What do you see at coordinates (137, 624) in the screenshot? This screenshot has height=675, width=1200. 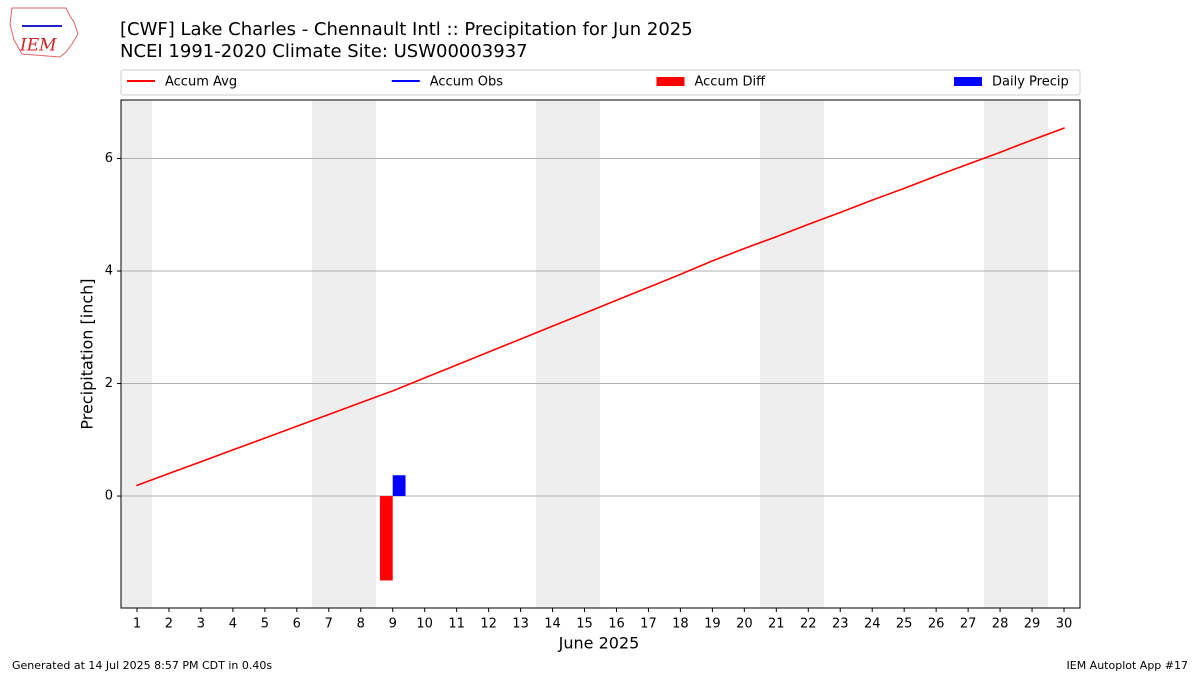 I see `x-tick-label: 1` at bounding box center [137, 624].